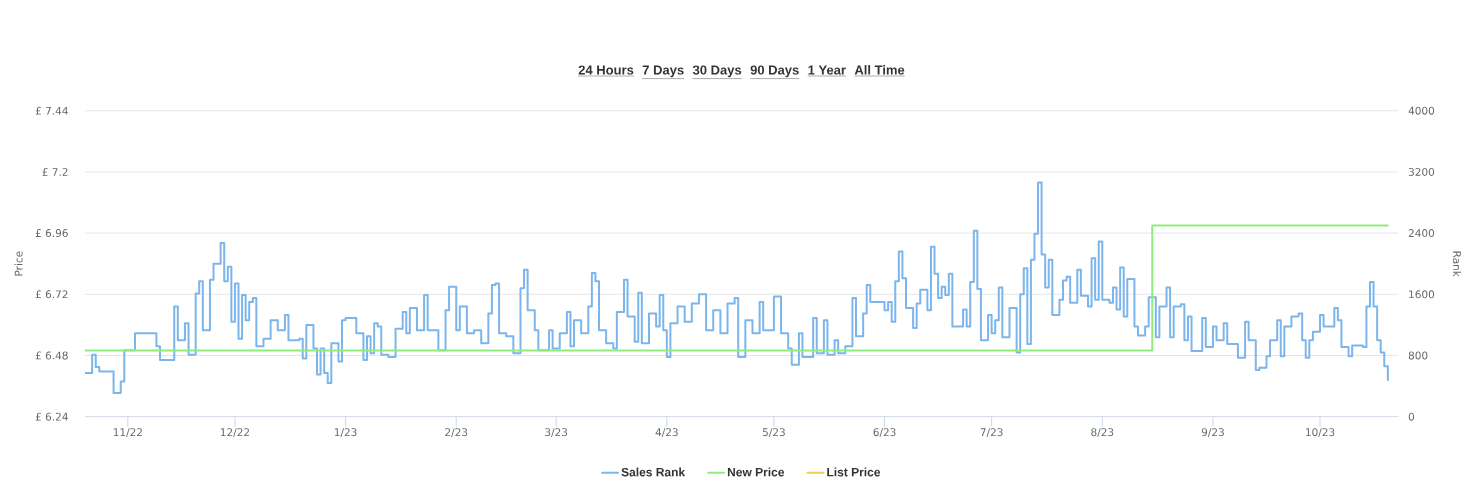 The height and width of the screenshot is (493, 1479). What do you see at coordinates (1320, 432) in the screenshot?
I see `x-tick-label: 10/23` at bounding box center [1320, 432].